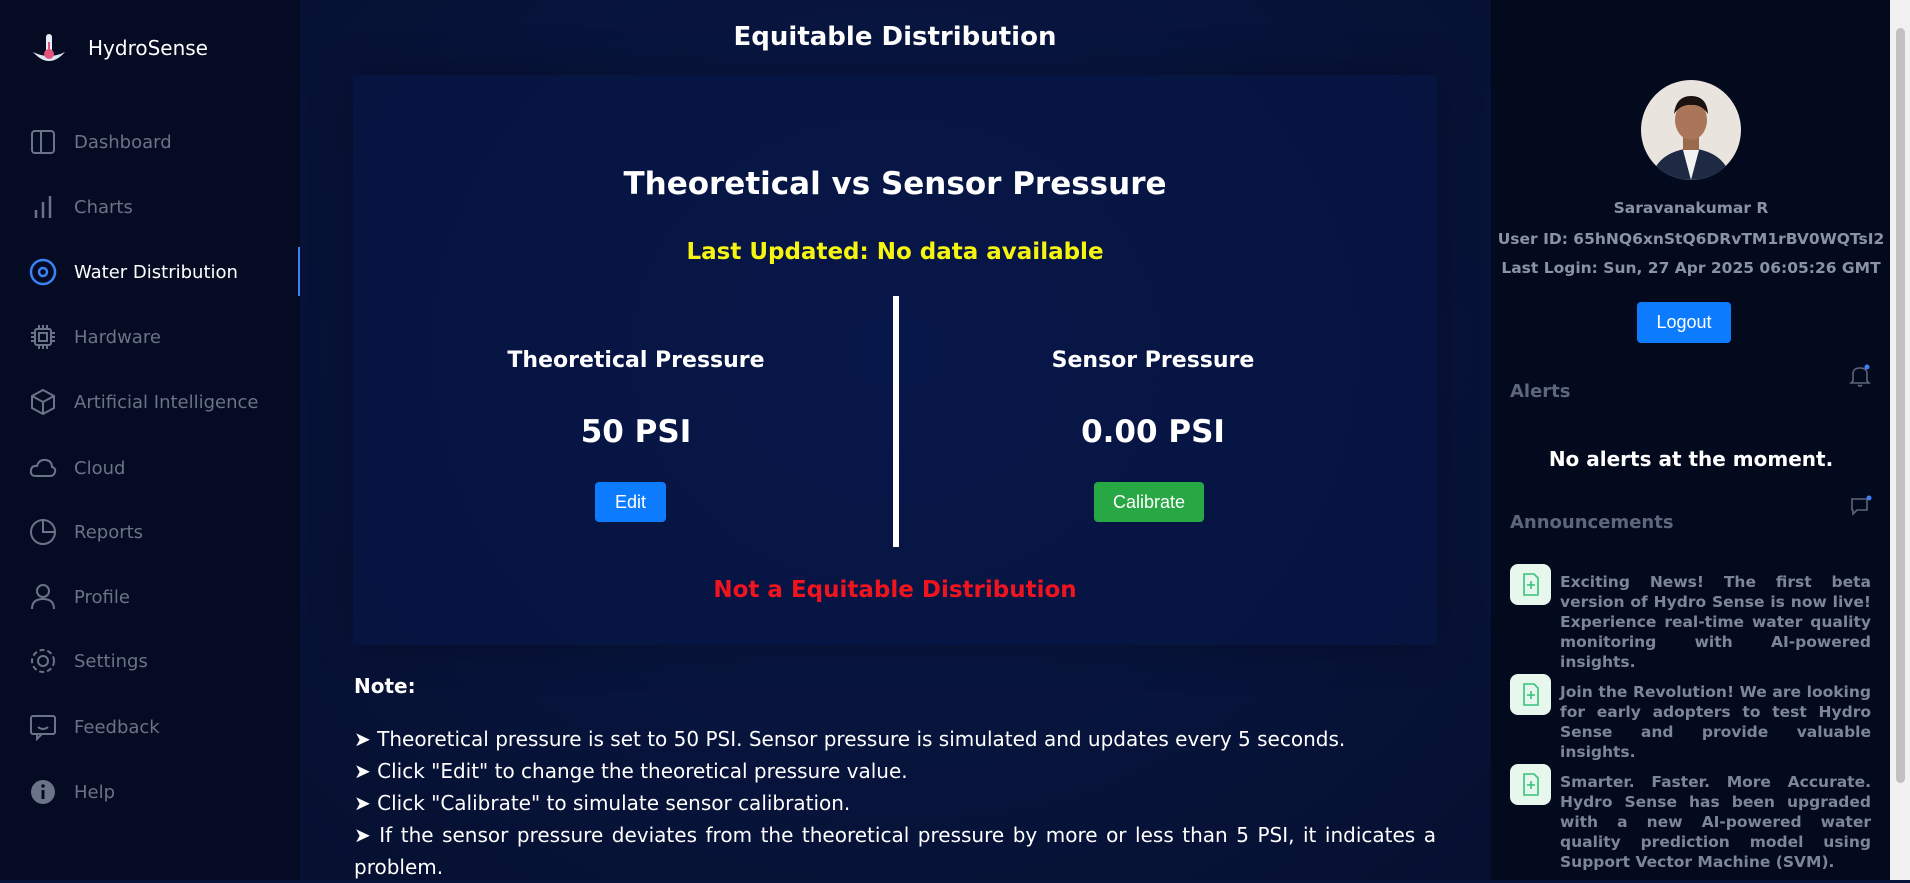 The image size is (1910, 883). Describe the element at coordinates (95, 792) in the screenshot. I see `nav-label: Help` at that location.